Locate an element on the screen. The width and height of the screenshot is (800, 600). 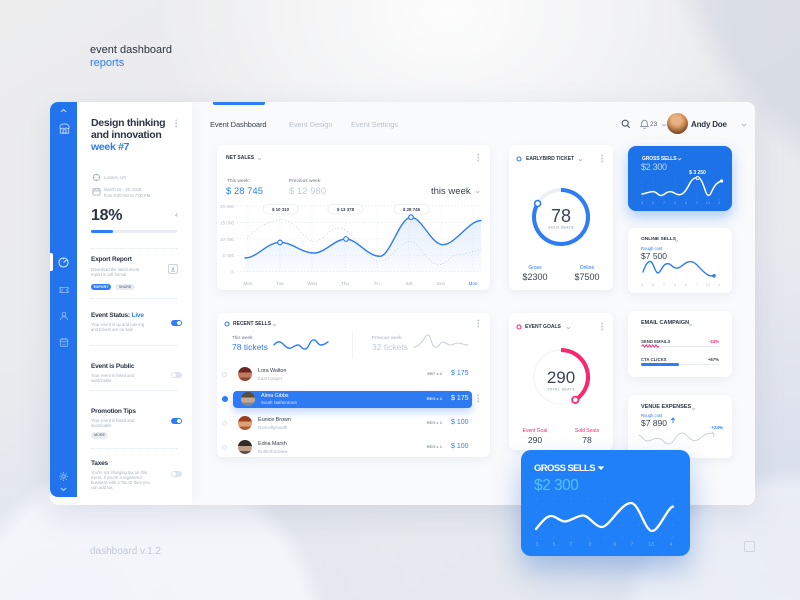
svg-text: Wed is located at coordinates (312, 283).